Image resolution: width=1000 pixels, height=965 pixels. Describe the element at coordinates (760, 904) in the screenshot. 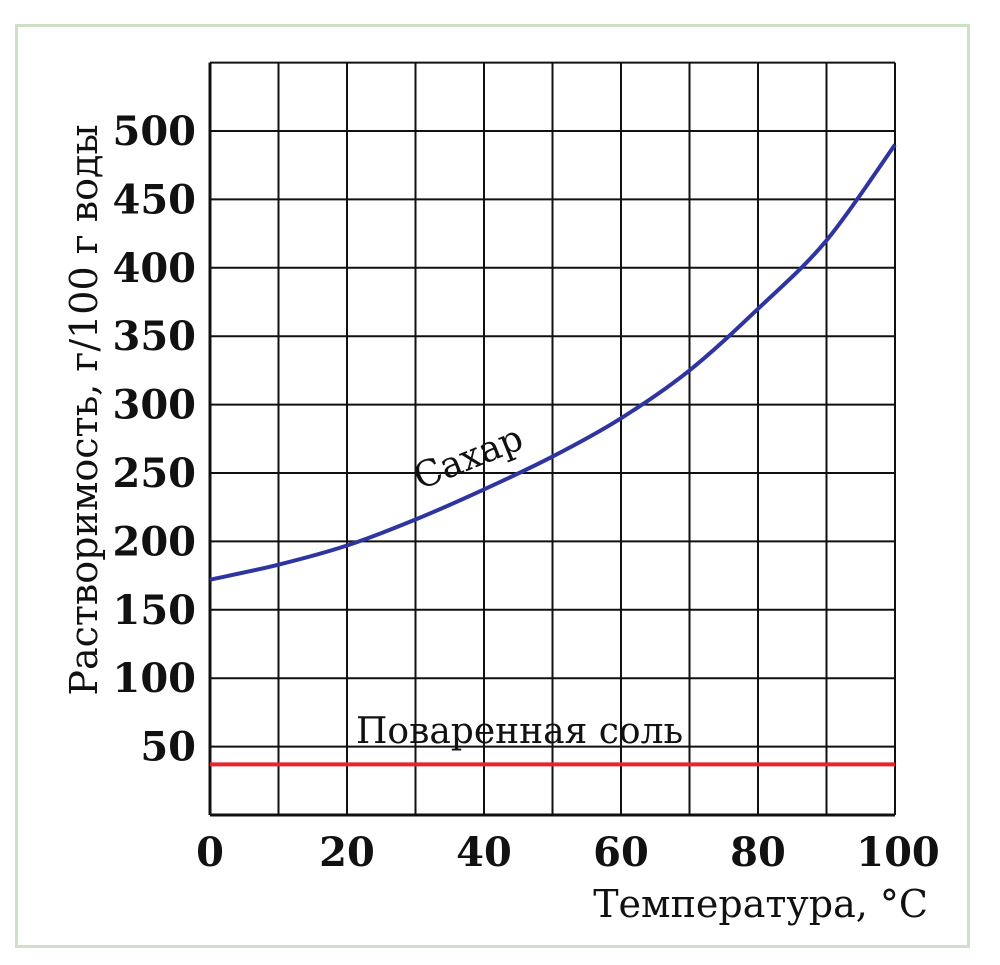

I see `x-axis-label: Температура, °C` at that location.